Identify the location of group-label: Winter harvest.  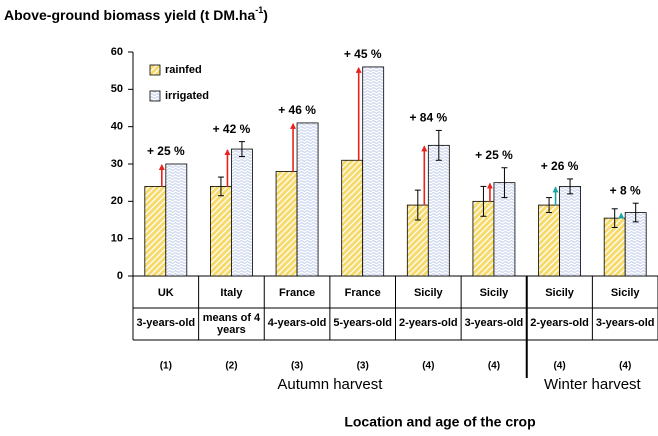
(593, 384).